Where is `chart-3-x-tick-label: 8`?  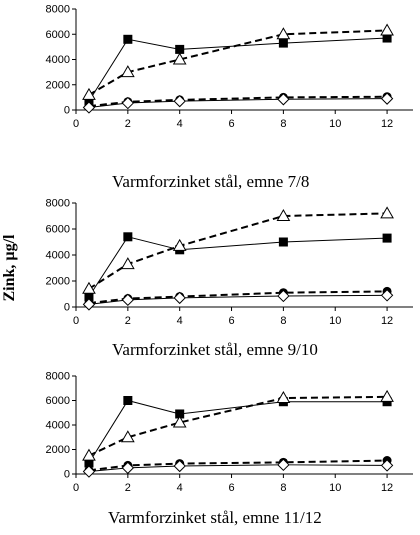
chart-3-x-tick-label: 8 is located at coordinates (283, 488).